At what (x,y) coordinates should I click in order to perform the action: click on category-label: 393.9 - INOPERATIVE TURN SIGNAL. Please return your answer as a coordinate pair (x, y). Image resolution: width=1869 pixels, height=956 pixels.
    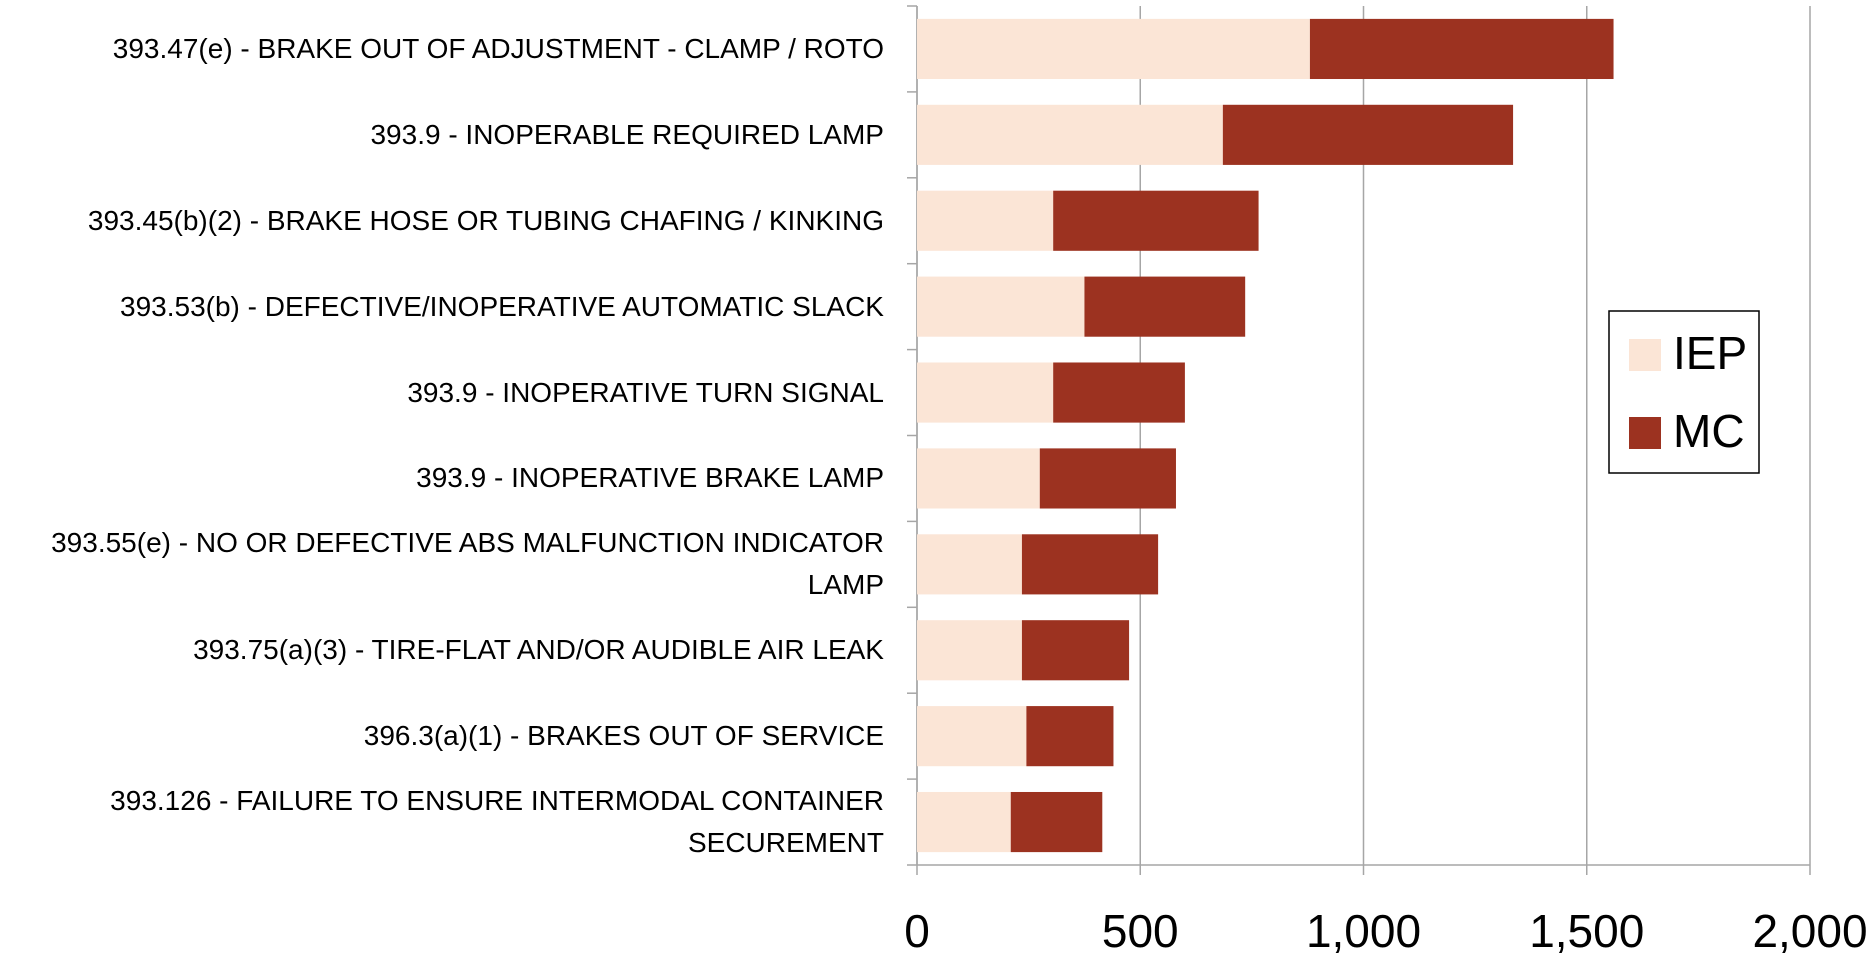
    Looking at the image, I should click on (445, 393).